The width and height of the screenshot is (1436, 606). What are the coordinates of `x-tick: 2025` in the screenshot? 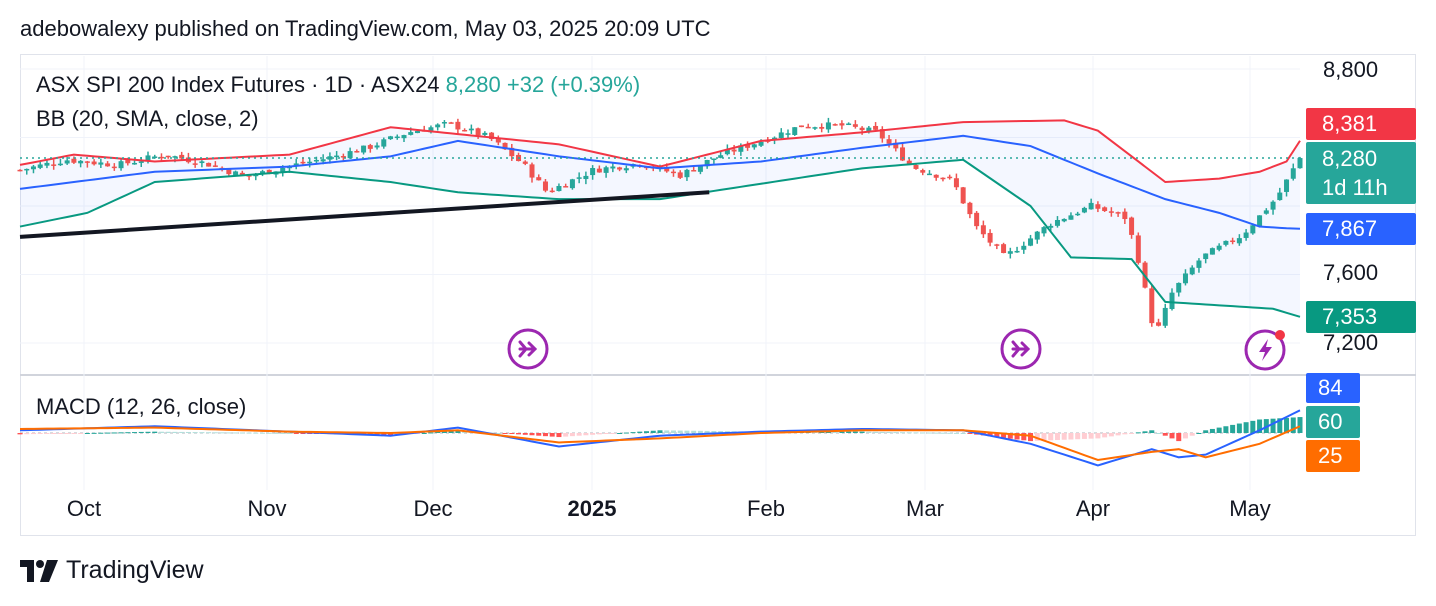 It's located at (592, 508).